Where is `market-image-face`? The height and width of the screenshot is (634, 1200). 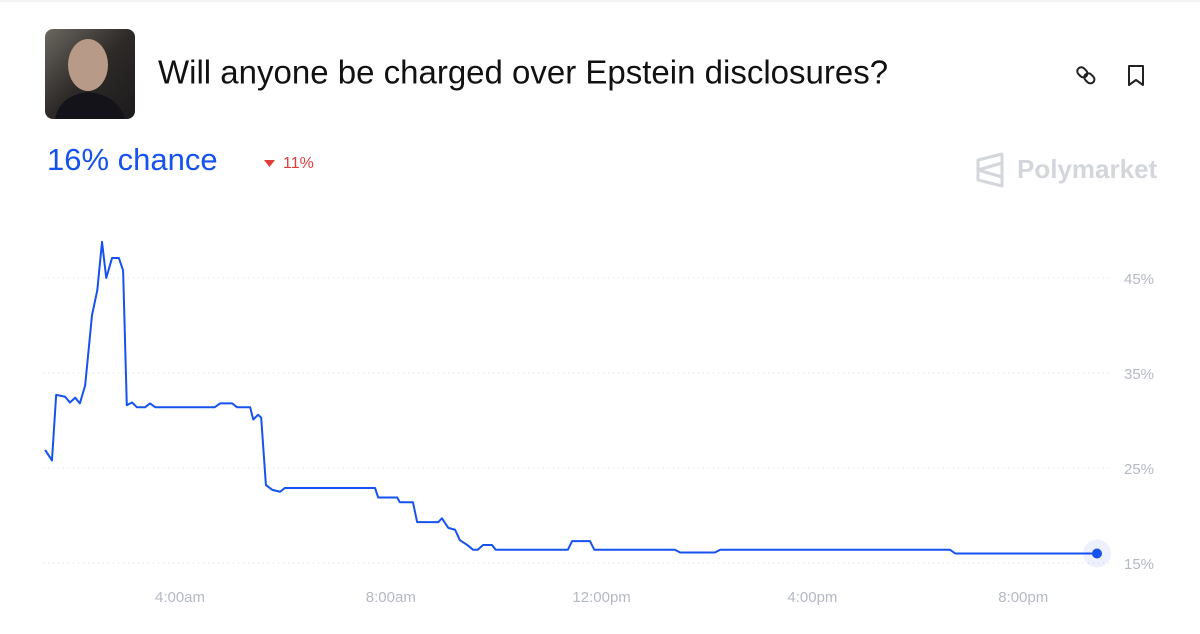 market-image-face is located at coordinates (88, 65).